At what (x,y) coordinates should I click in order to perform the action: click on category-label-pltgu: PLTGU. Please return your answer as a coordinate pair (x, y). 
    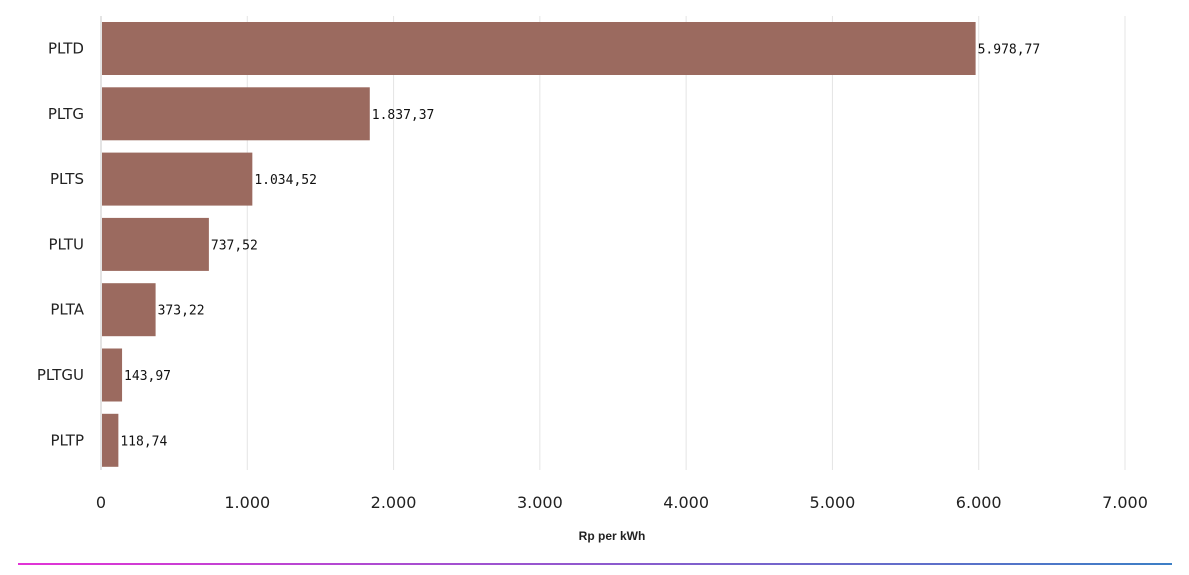
    Looking at the image, I should click on (60, 375).